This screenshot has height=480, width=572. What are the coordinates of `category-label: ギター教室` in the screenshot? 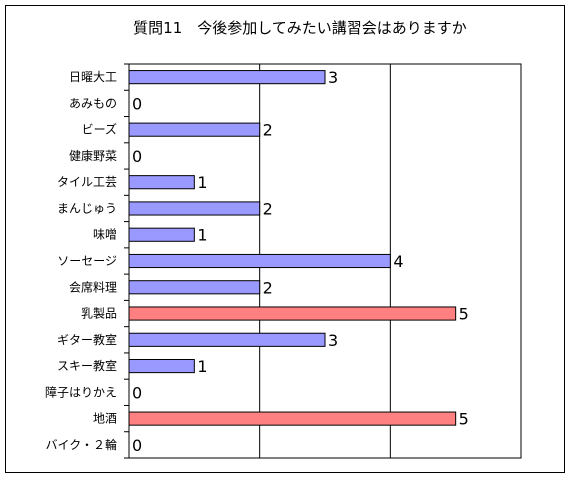 It's located at (87, 339).